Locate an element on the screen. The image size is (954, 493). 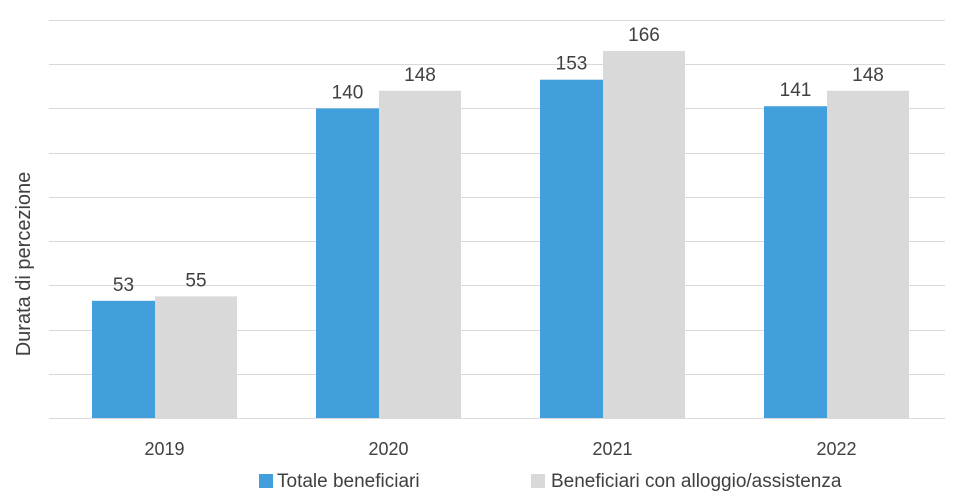
x-tick-label: 2020 is located at coordinates (388, 449).